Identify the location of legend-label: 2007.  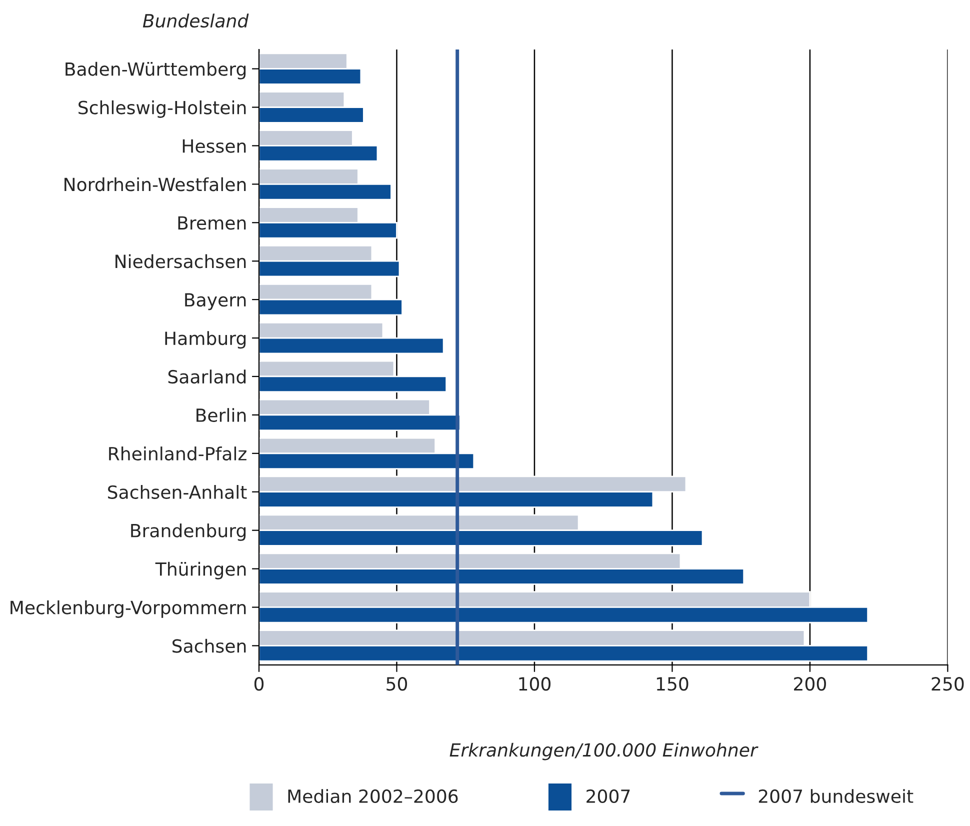
(608, 796).